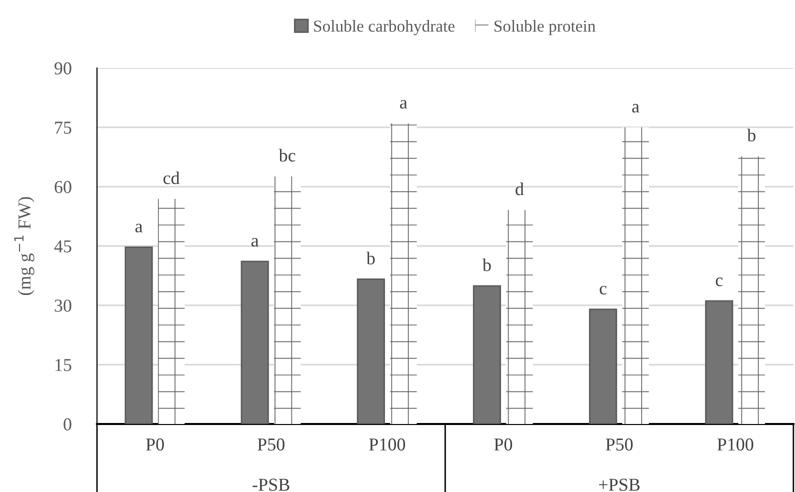  Describe the element at coordinates (63, 68) in the screenshot. I see `y-tick-label: 90` at that location.